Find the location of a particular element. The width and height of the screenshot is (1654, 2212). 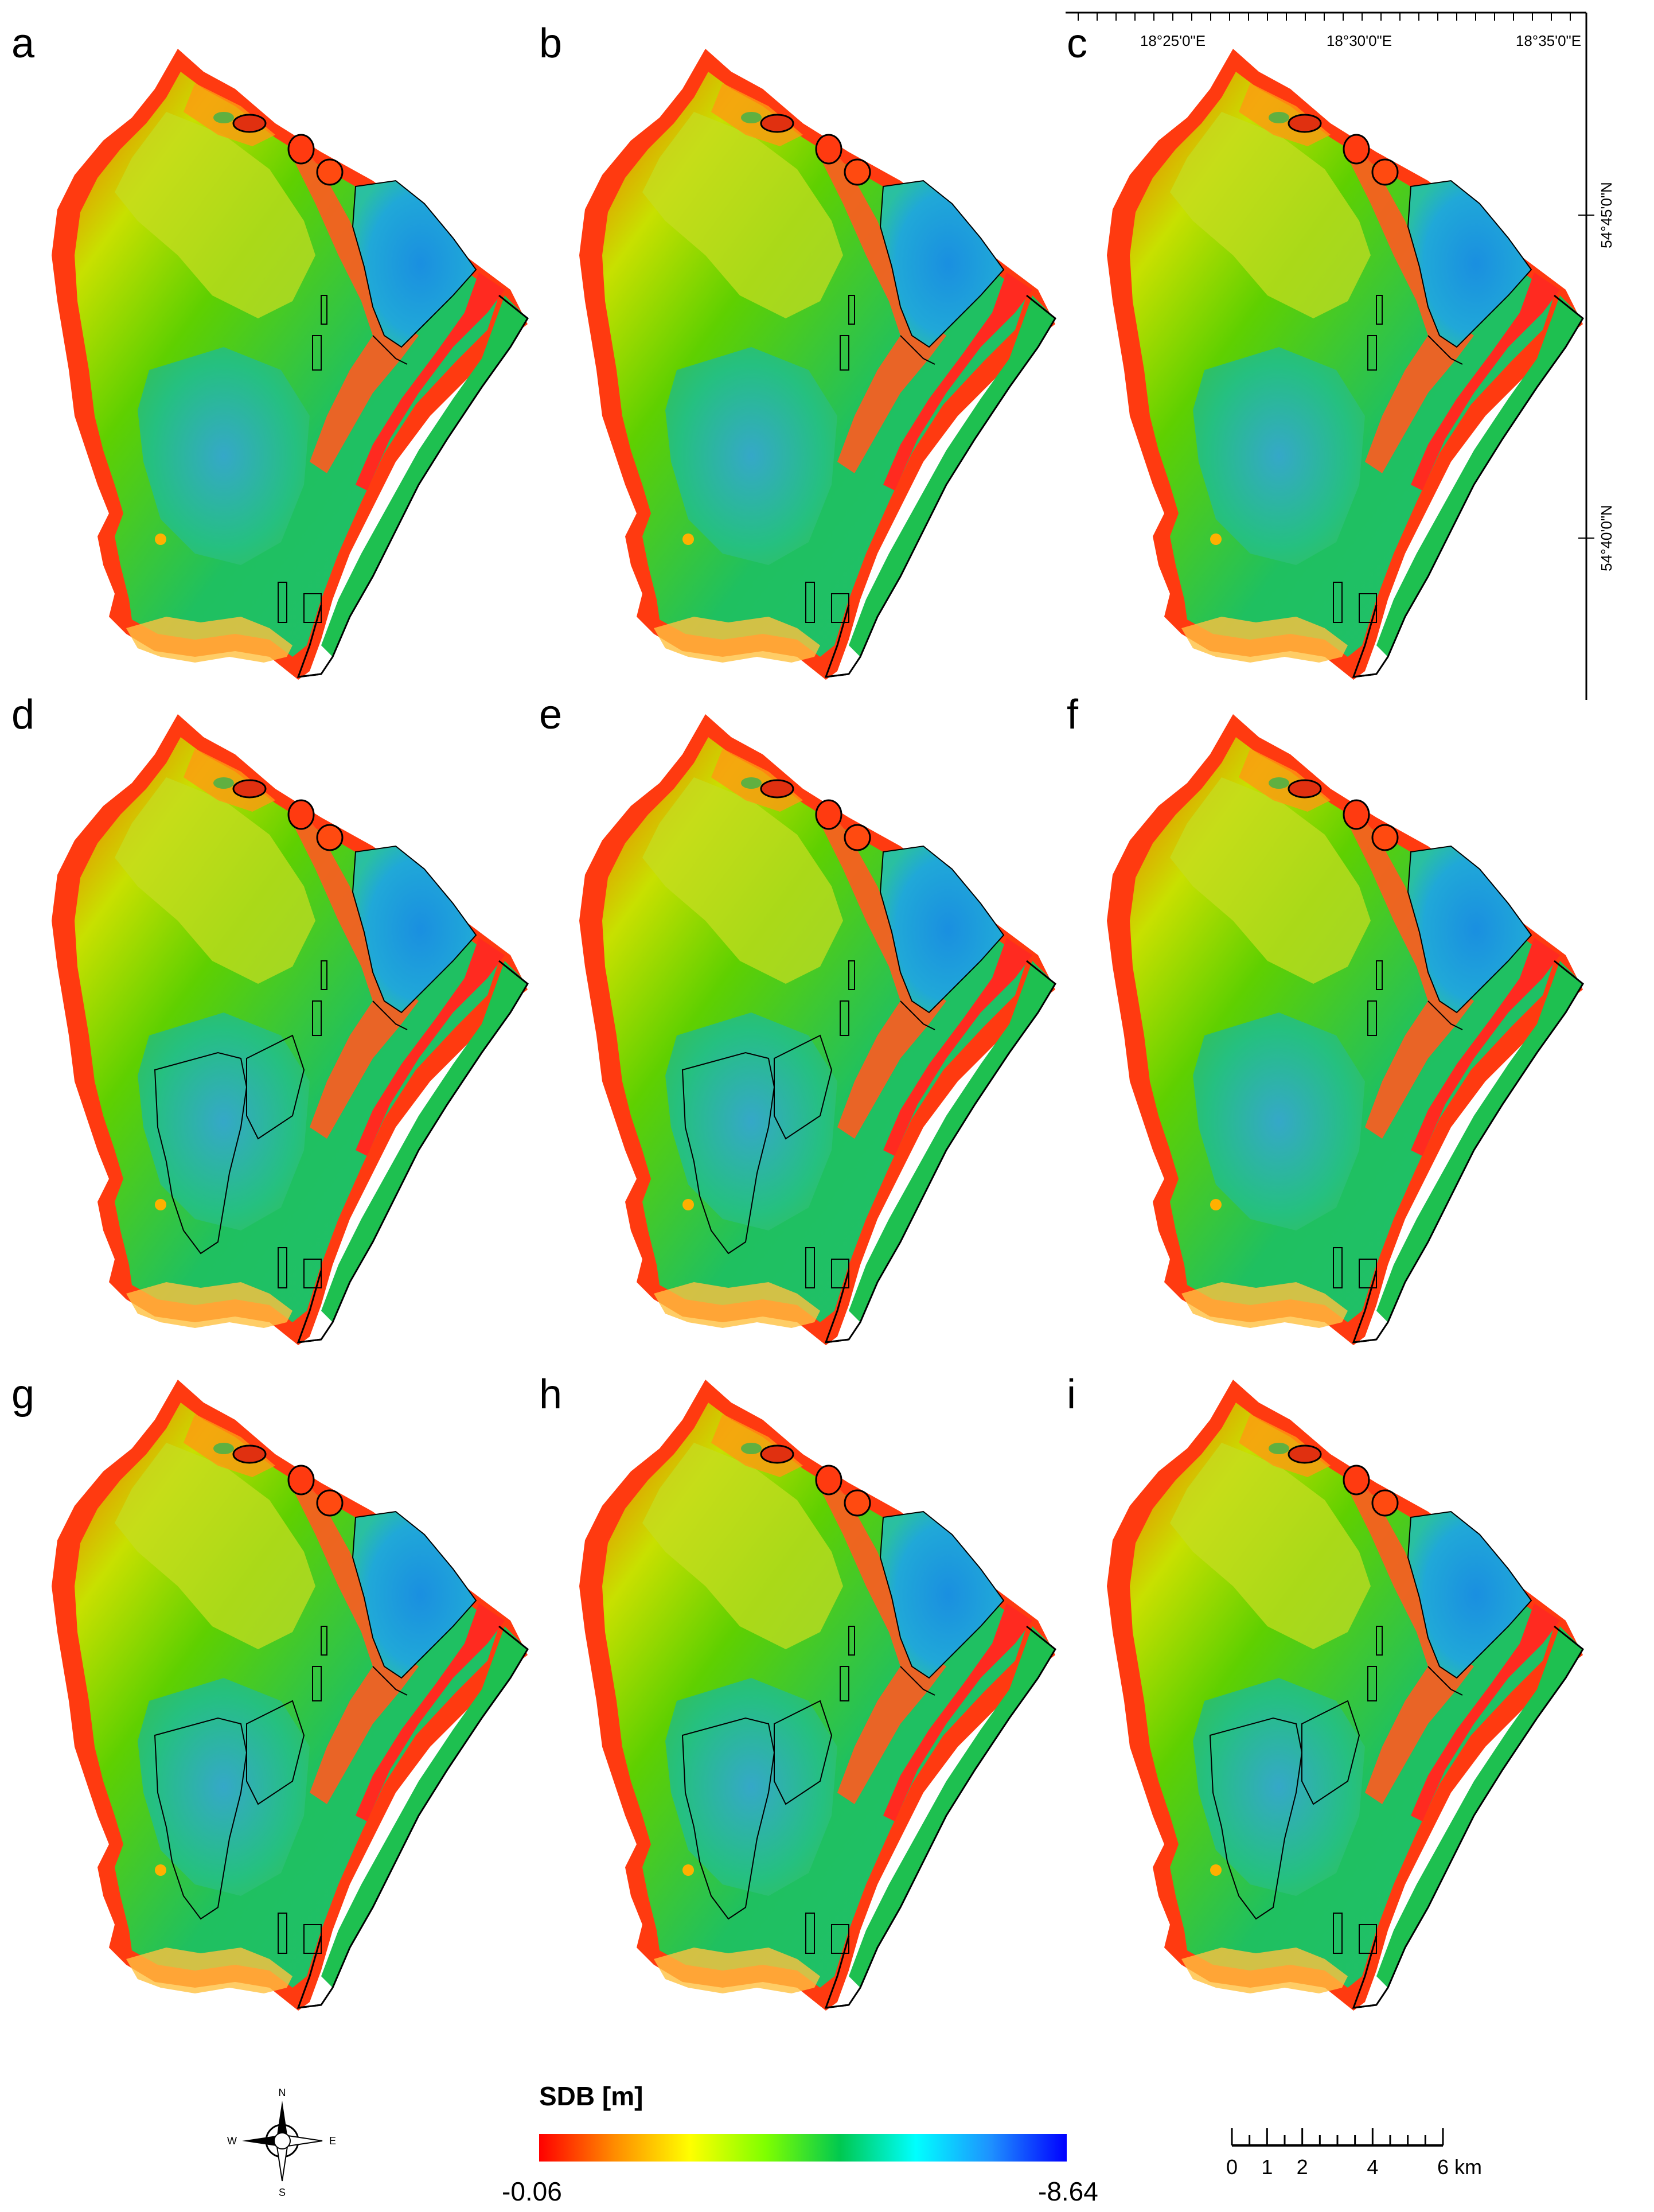

scale-label: 4 is located at coordinates (1372, 2167).